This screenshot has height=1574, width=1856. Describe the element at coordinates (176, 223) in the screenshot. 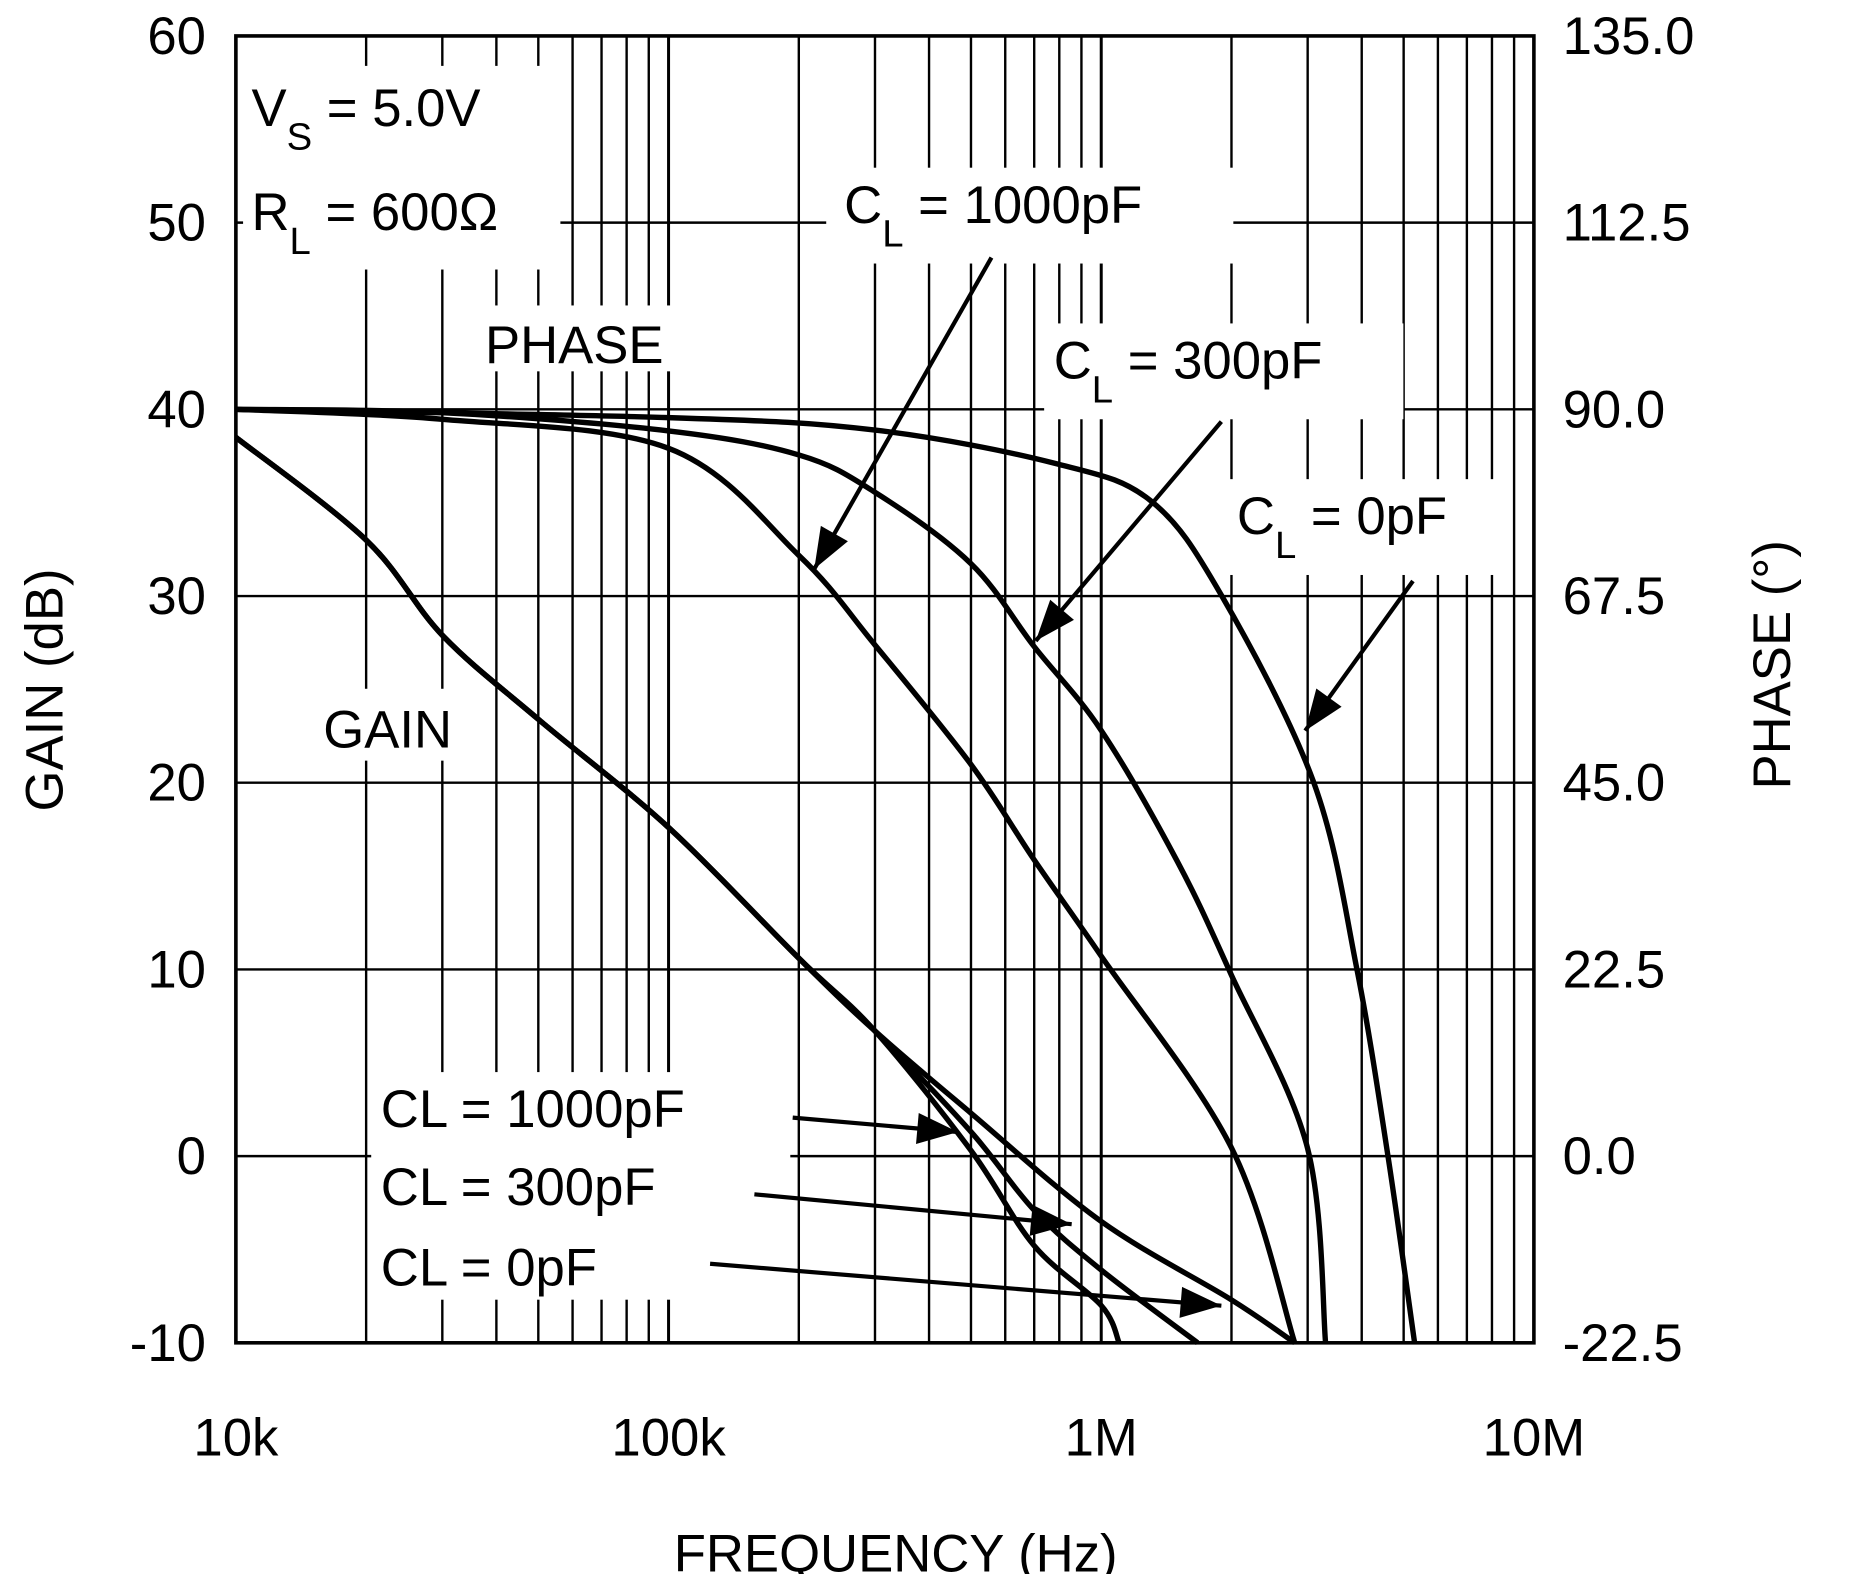

I see `y-tick-label: 50` at that location.